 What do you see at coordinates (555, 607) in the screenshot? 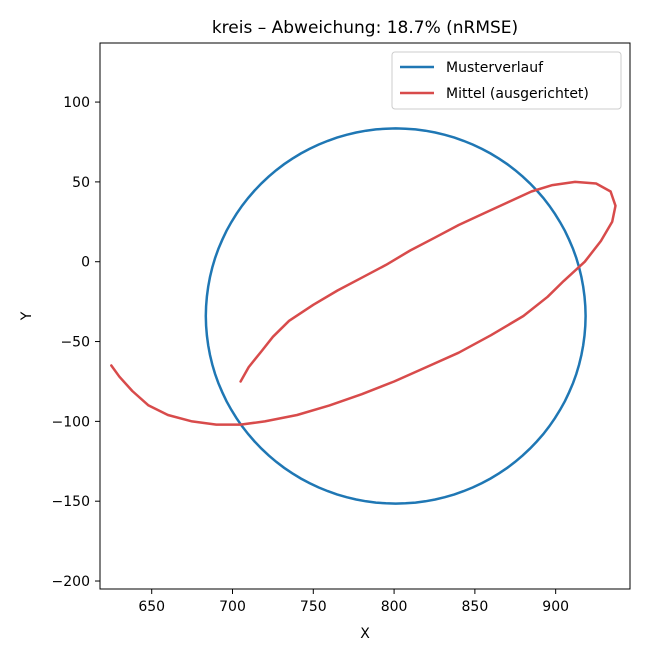
I see `x-tick-label: 900` at bounding box center [555, 607].